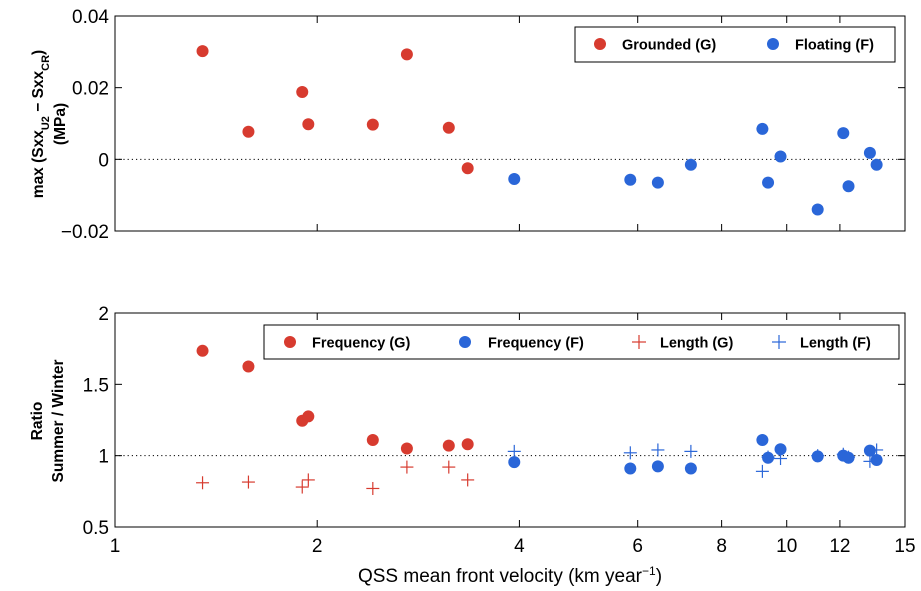  I want to click on x-tick-label: 4, so click(519, 546).